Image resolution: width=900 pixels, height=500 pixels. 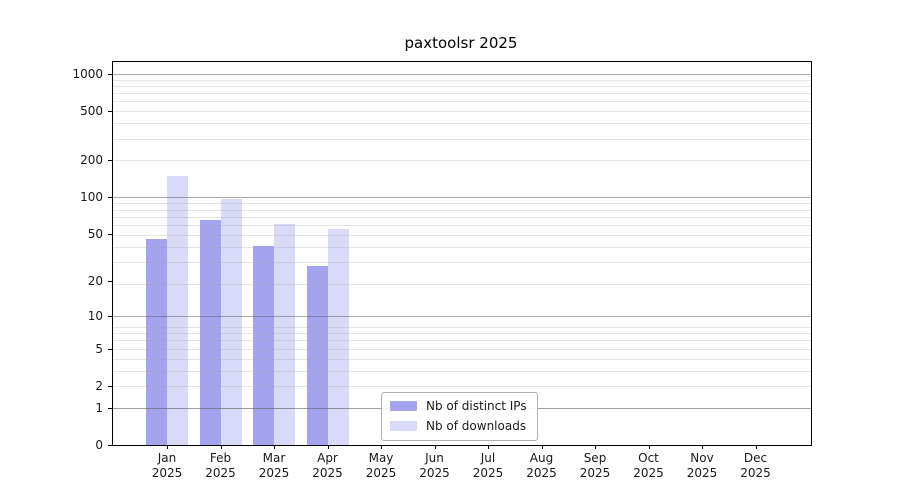 I want to click on y-tick-label: 2, so click(x=99, y=386).